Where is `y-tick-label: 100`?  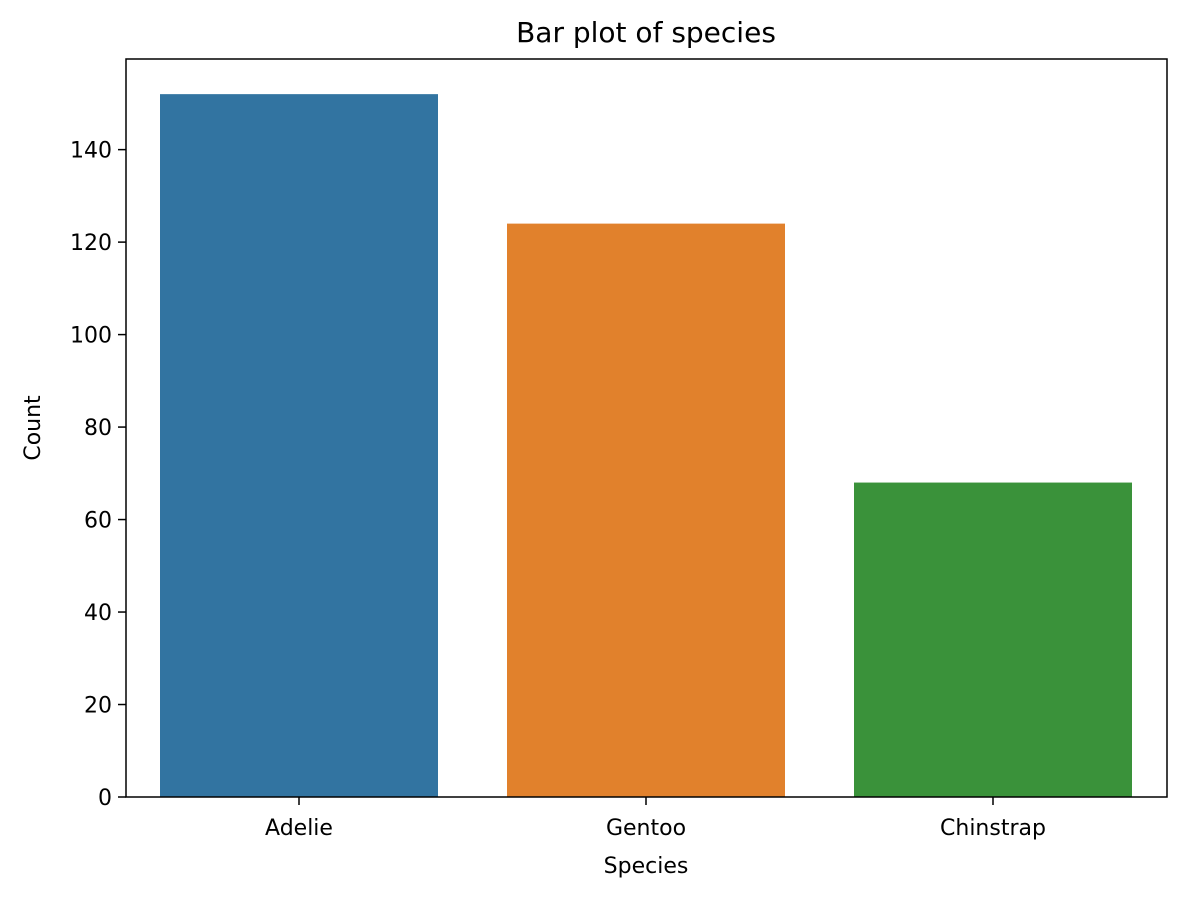
y-tick-label: 100 is located at coordinates (91, 336).